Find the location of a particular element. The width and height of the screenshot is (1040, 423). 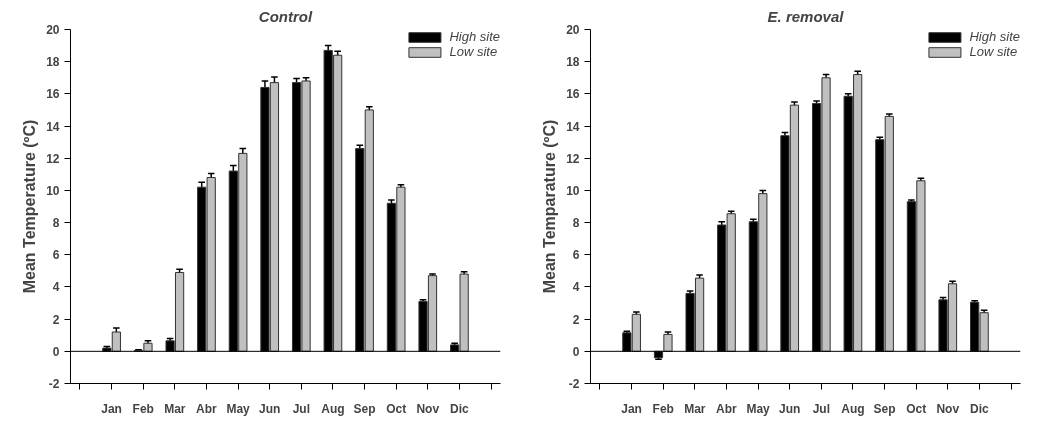

chart-title: Control is located at coordinates (285, 16).